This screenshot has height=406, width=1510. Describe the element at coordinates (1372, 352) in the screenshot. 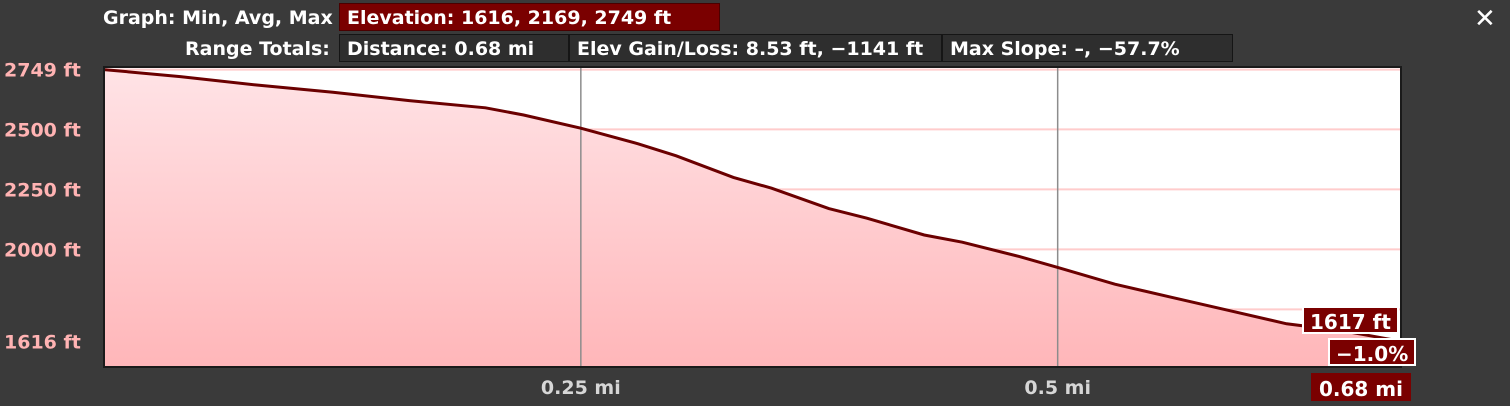

I see `cursor-slope-label: −1.0%` at that location.